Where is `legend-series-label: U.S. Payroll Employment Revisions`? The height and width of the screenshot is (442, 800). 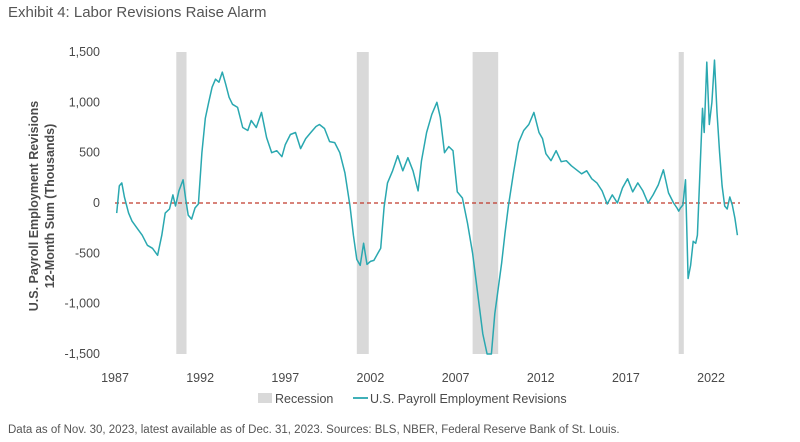
legend-series-label: U.S. Payroll Employment Revisions is located at coordinates (468, 399).